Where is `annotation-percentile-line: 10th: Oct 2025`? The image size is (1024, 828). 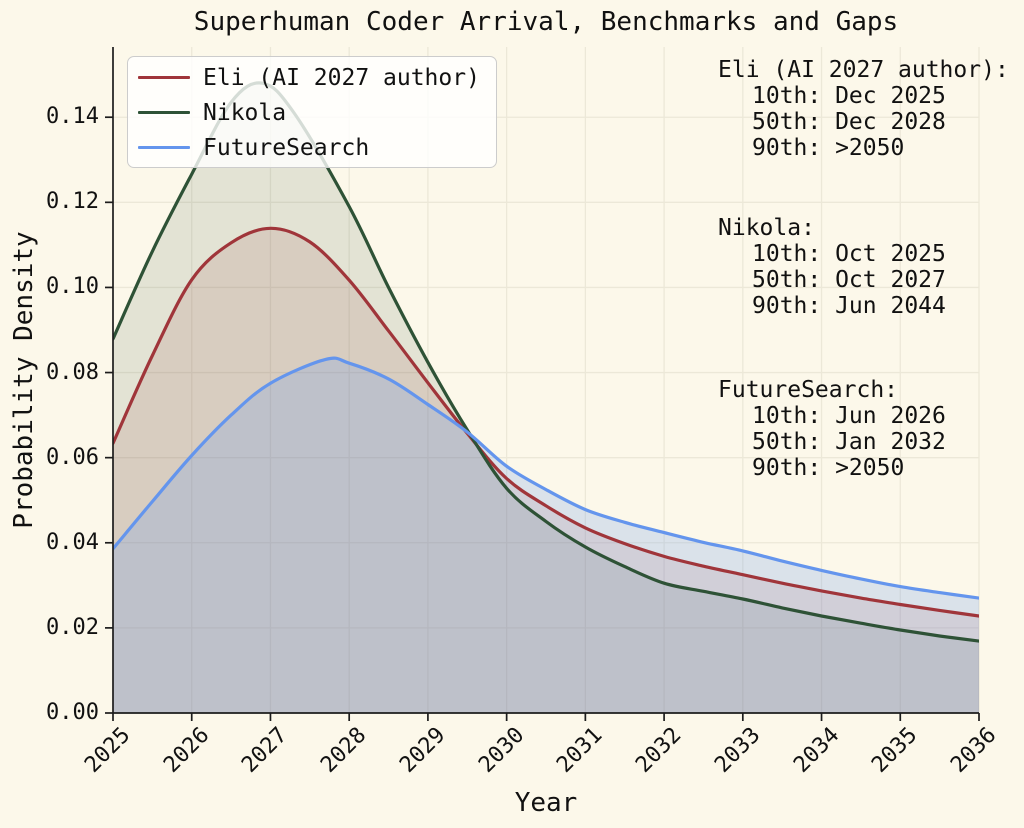 annotation-percentile-line: 10th: Oct 2025 is located at coordinates (849, 254).